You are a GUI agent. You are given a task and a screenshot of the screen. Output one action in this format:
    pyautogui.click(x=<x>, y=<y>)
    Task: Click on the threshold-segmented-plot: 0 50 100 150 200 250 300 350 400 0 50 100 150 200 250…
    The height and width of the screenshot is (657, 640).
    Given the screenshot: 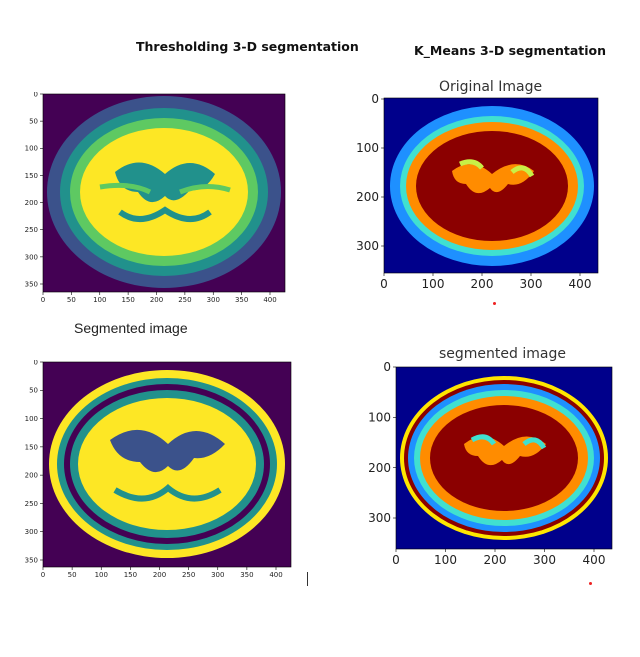 What is the action you would take?
    pyautogui.click(x=158, y=469)
    